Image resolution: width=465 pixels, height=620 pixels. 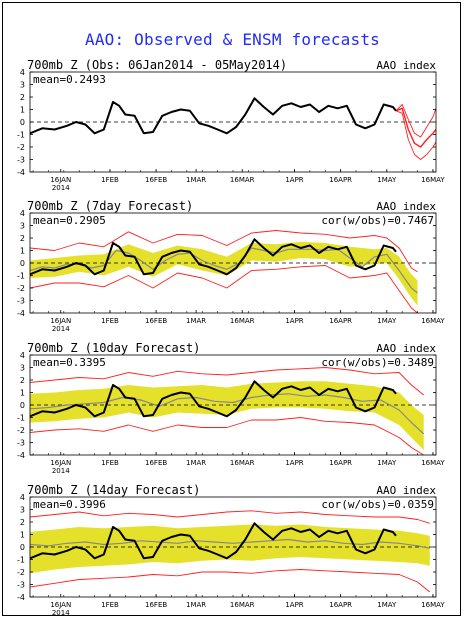 I want to click on correlation-label: cor(w/obs)=0.7467, so click(x=377, y=220).